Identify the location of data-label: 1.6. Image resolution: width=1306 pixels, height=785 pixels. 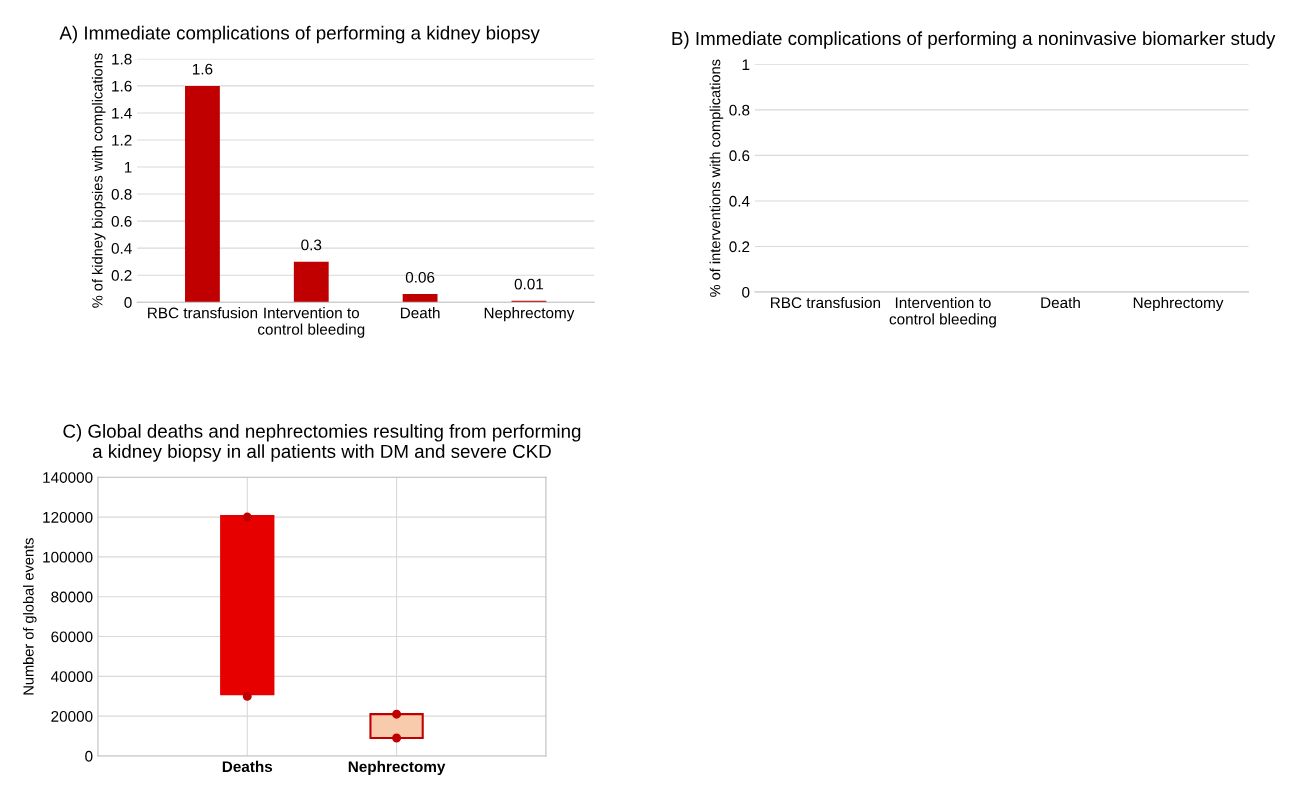
(202, 69).